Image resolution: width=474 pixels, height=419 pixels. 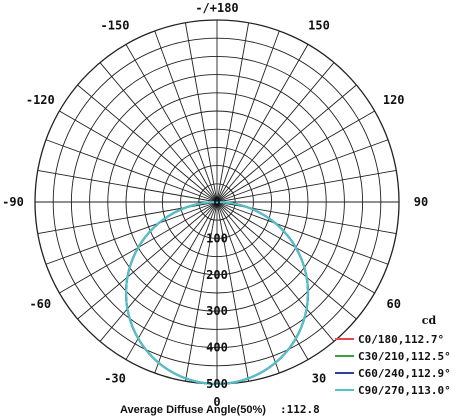 I want to click on legend-entry: C60/240,112.9°, so click(x=404, y=373).